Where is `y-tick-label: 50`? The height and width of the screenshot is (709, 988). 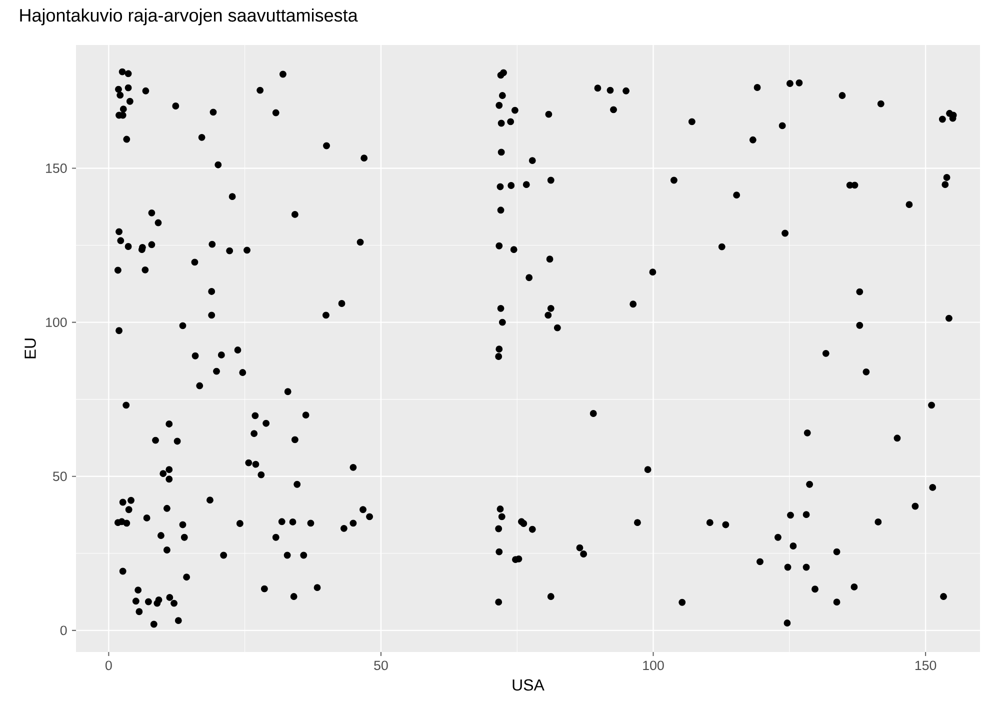 y-tick-label: 50 is located at coordinates (60, 477).